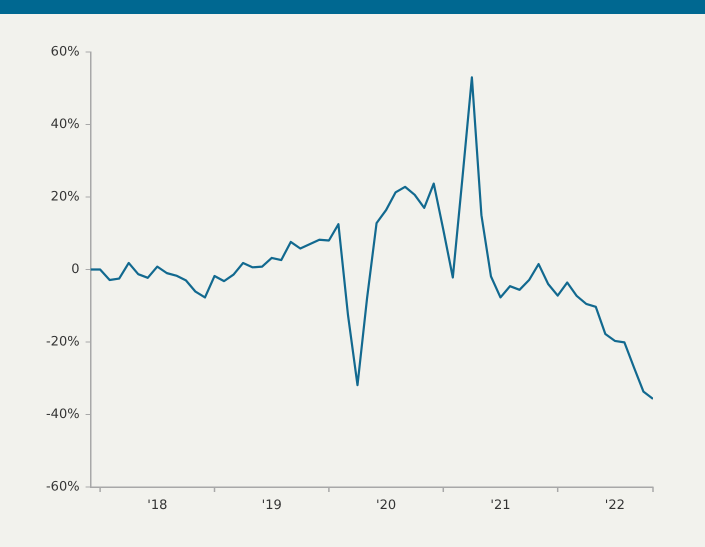  I want to click on x-tick-label: '21, so click(500, 505).